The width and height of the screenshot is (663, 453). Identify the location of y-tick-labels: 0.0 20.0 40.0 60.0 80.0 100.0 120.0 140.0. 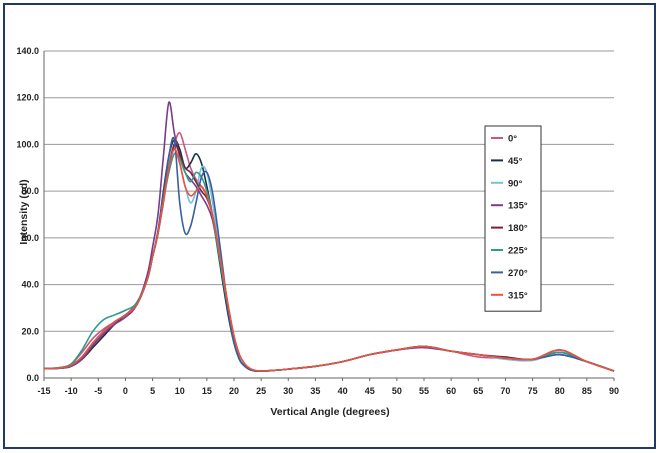
(27, 214).